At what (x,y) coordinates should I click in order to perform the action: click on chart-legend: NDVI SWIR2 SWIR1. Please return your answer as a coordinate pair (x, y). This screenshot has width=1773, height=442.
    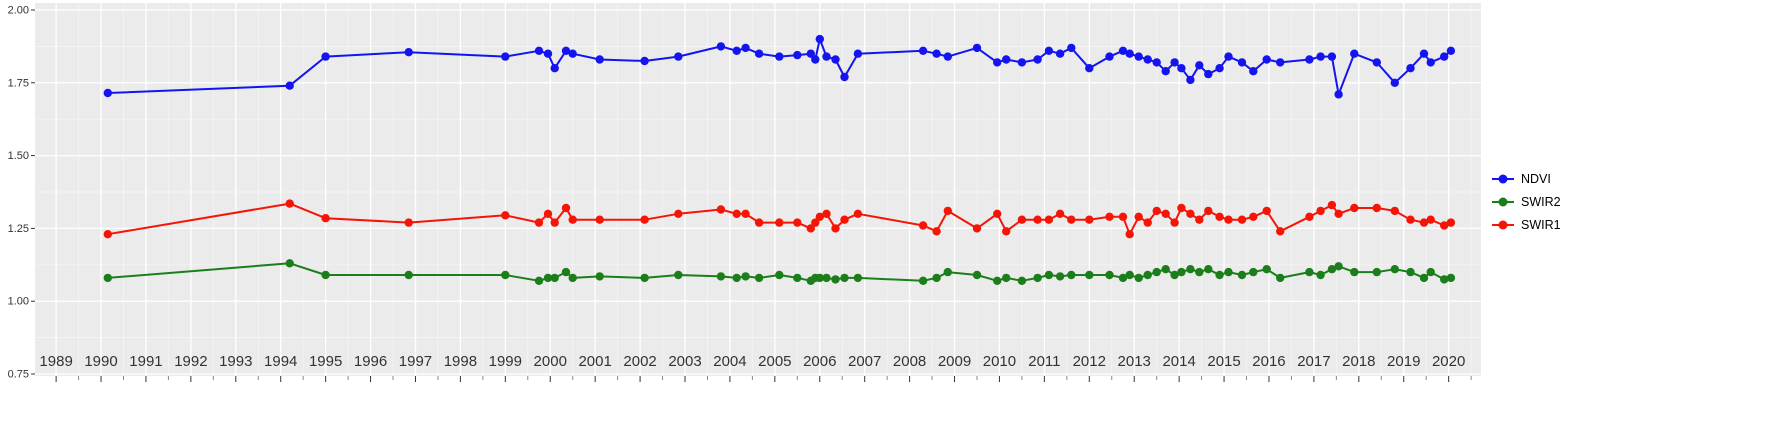
    Looking at the image, I should click on (1525, 202).